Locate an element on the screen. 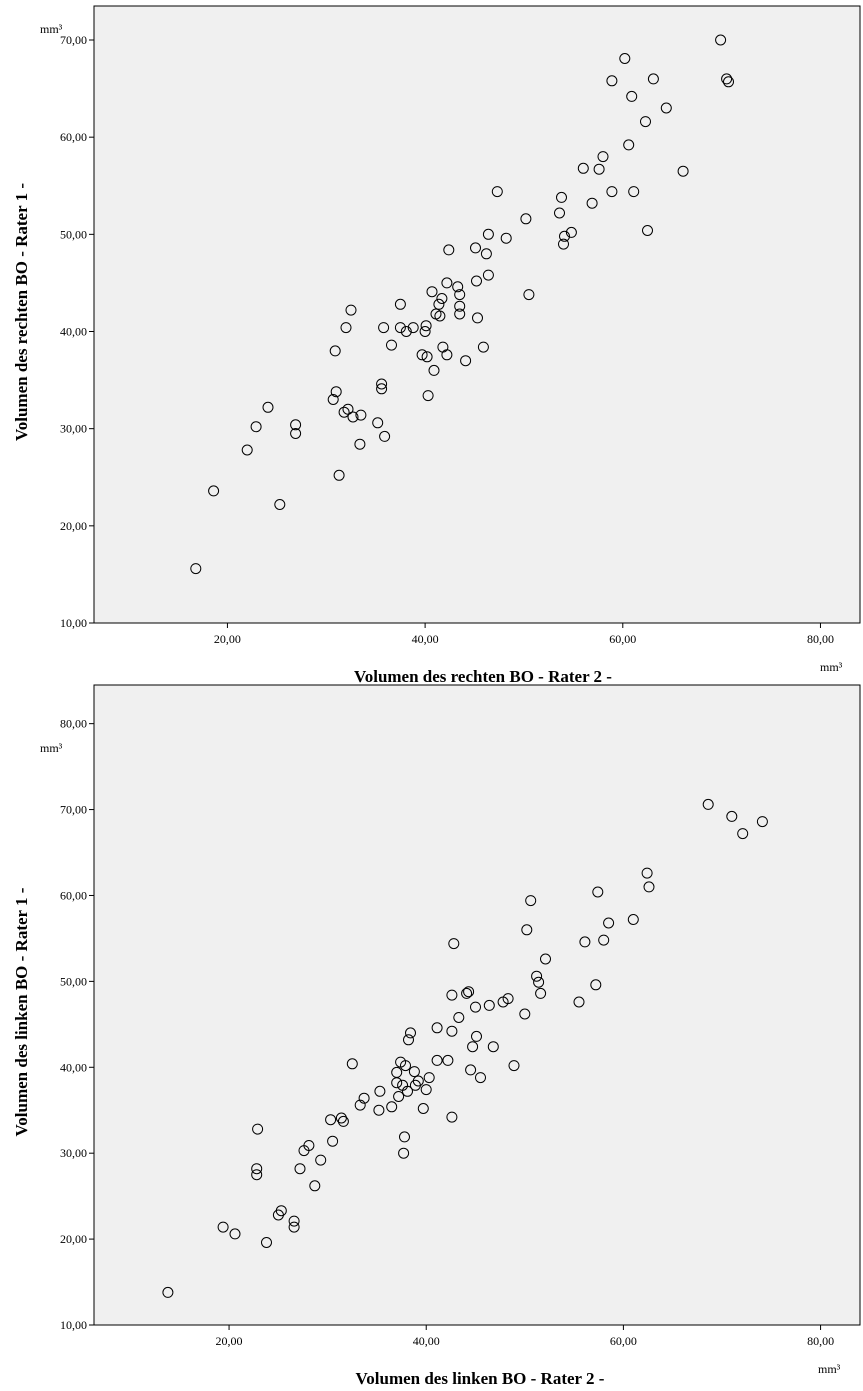 This screenshot has height=1391, width=863. y-tick-label: 50,00 is located at coordinates (73, 234).